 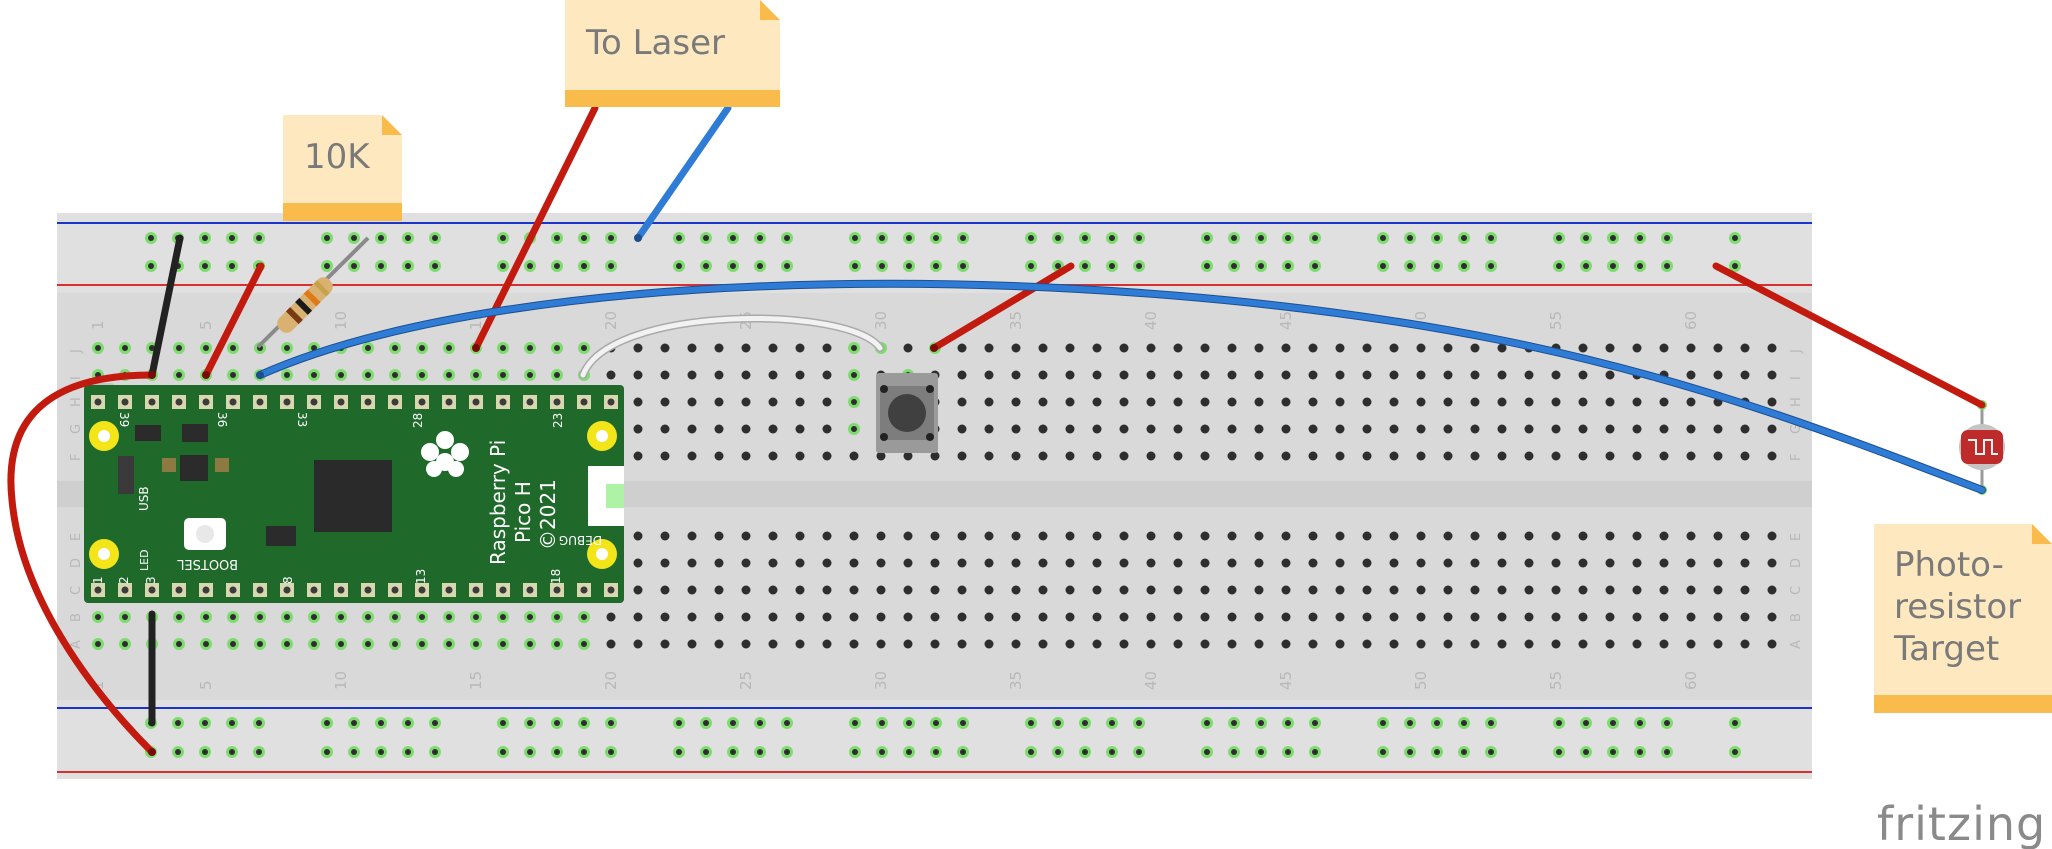 I want to click on pin-number: 33, so click(x=302, y=419).